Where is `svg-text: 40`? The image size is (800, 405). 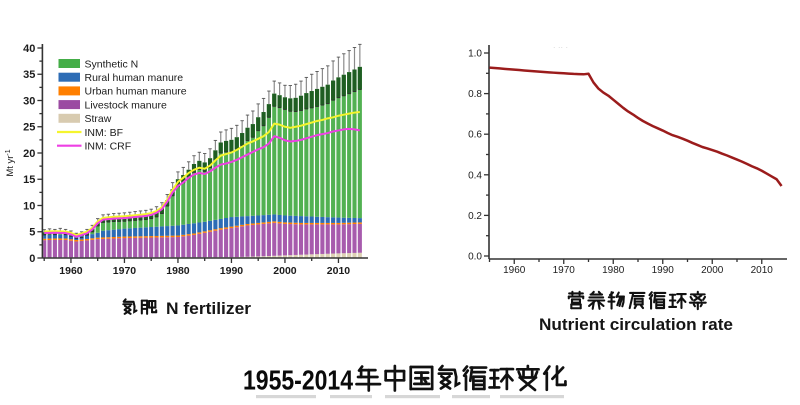 svg-text: 40 is located at coordinates (29, 49).